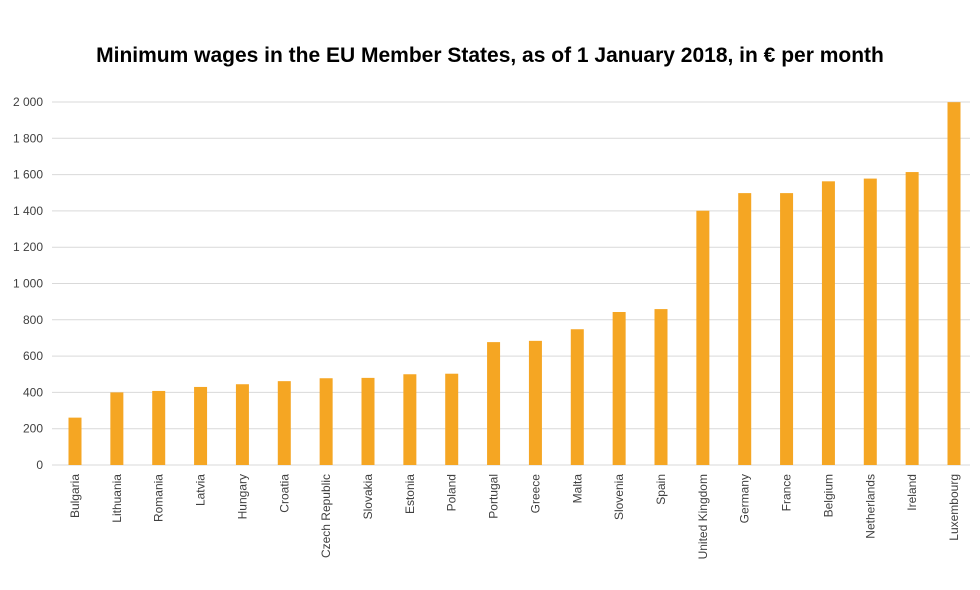 This screenshot has height=590, width=980. What do you see at coordinates (452, 419) in the screenshot?
I see `bar-poland` at bounding box center [452, 419].